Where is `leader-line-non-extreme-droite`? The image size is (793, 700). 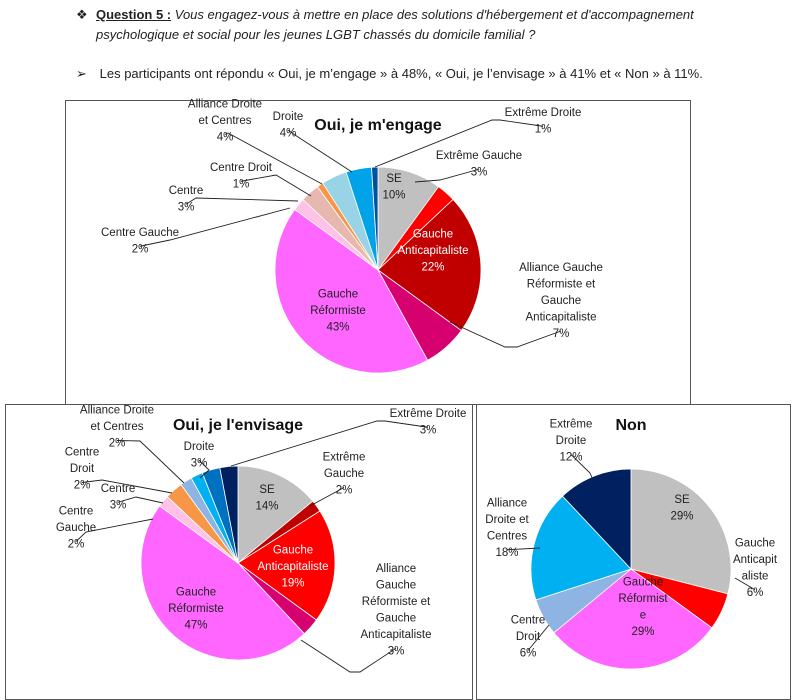
leader-line-non-extreme-droite is located at coordinates (582, 467).